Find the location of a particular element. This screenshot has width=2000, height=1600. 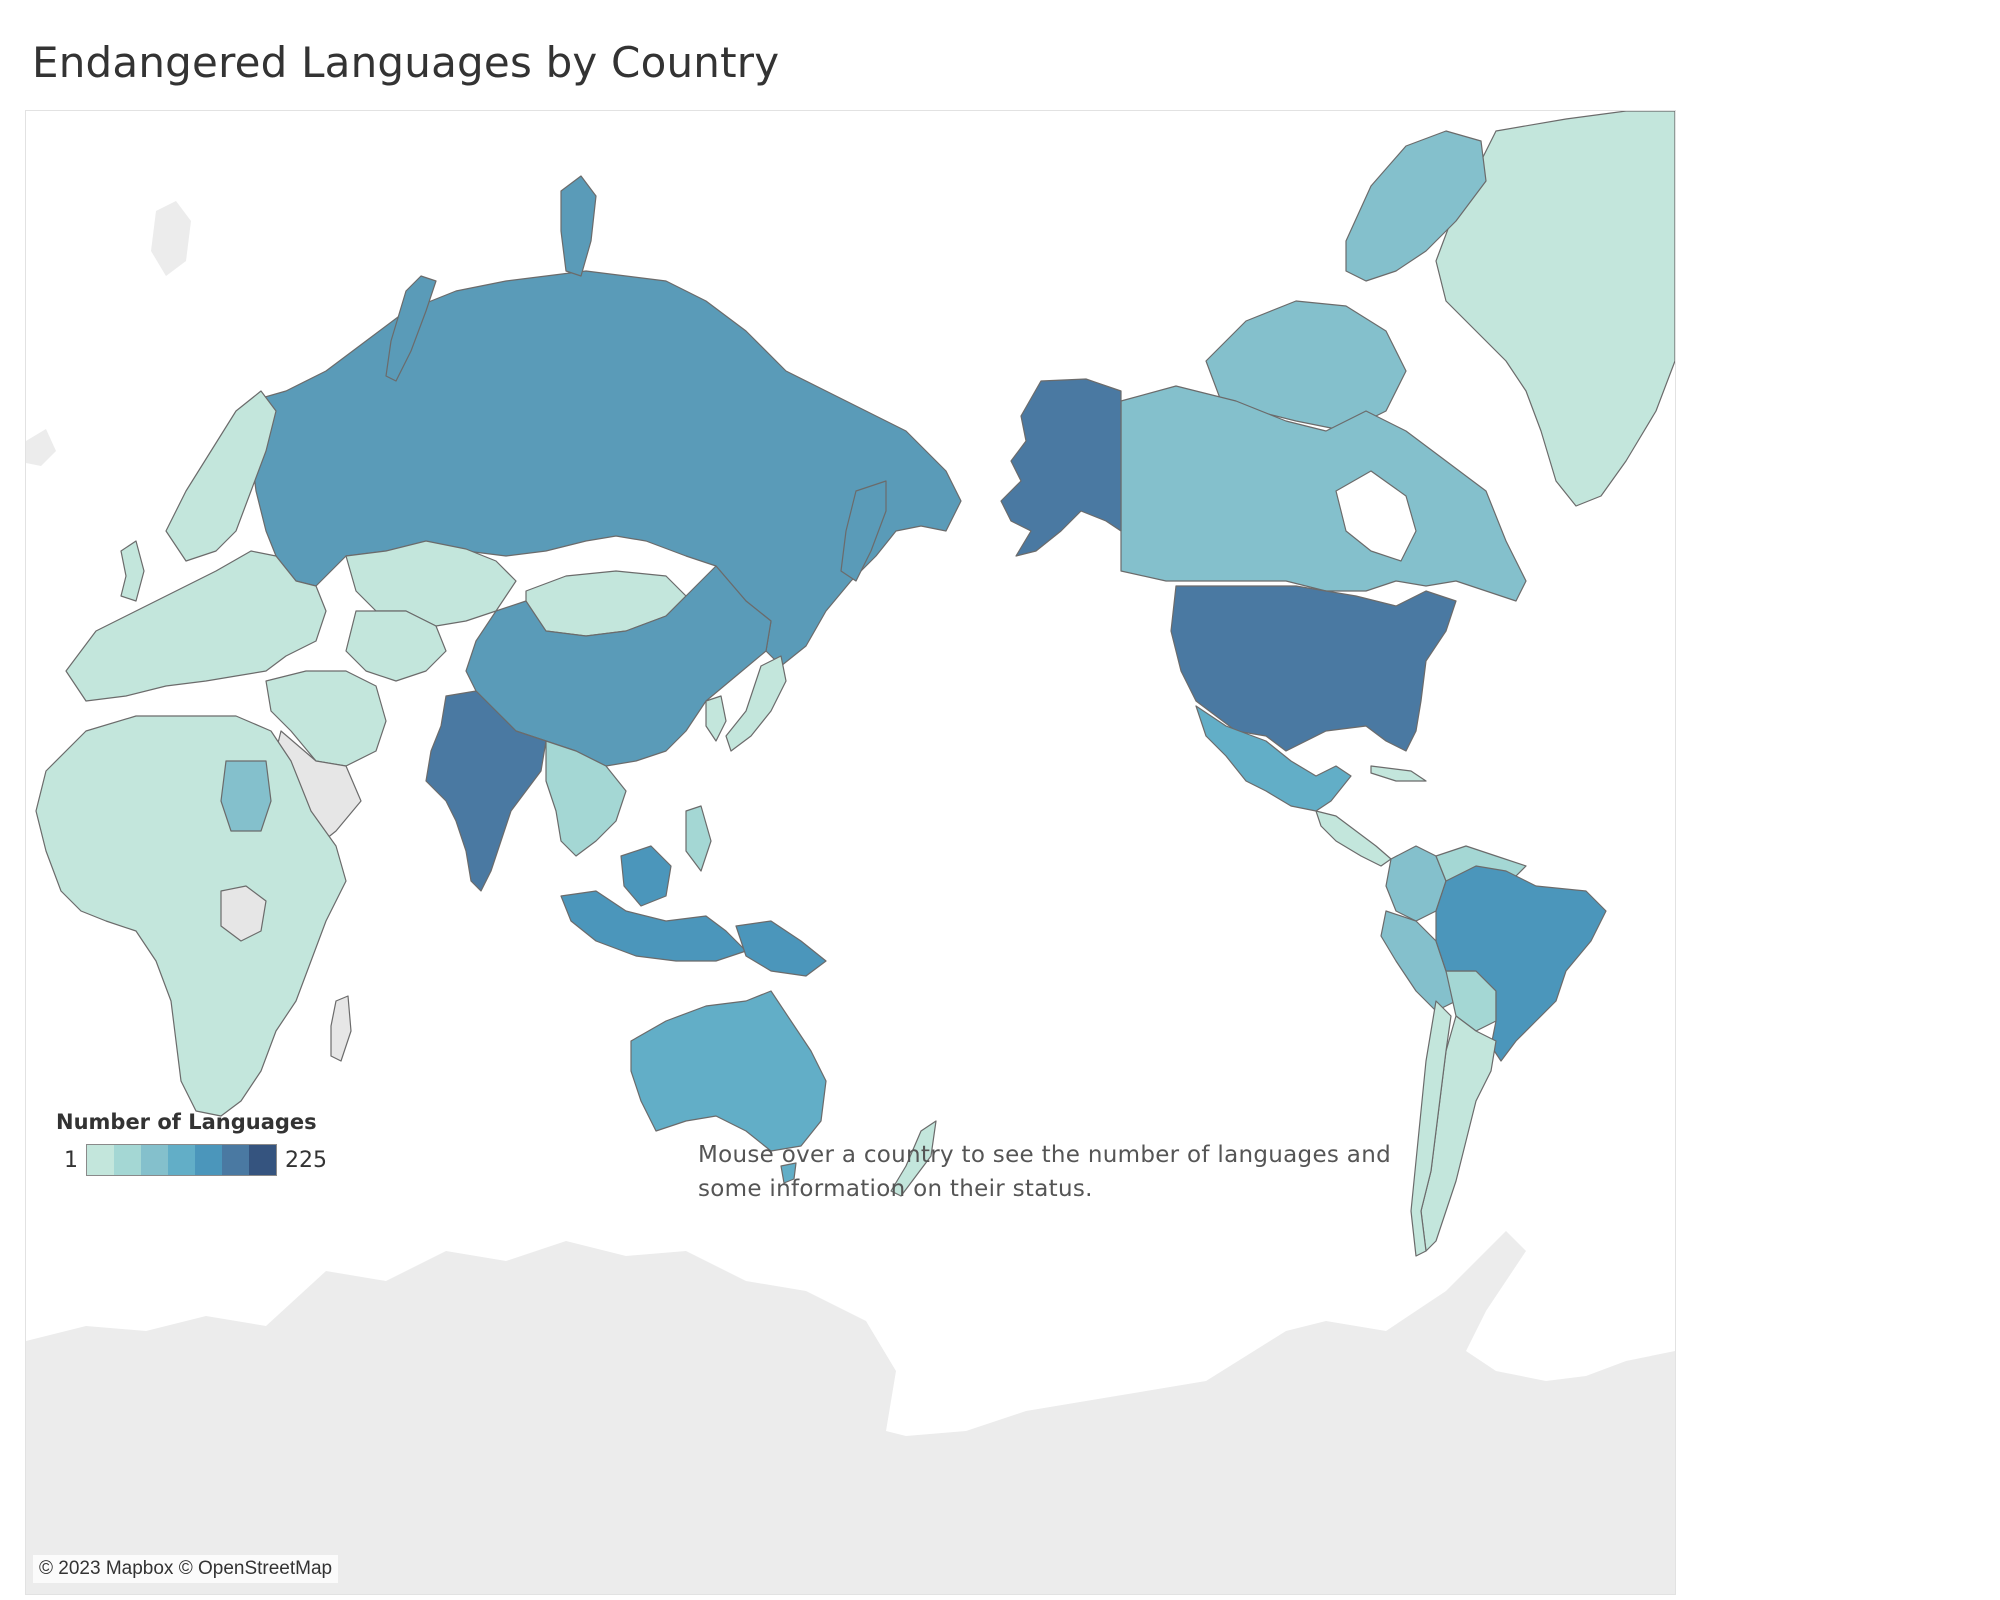

region-brazil is located at coordinates (1521, 963).